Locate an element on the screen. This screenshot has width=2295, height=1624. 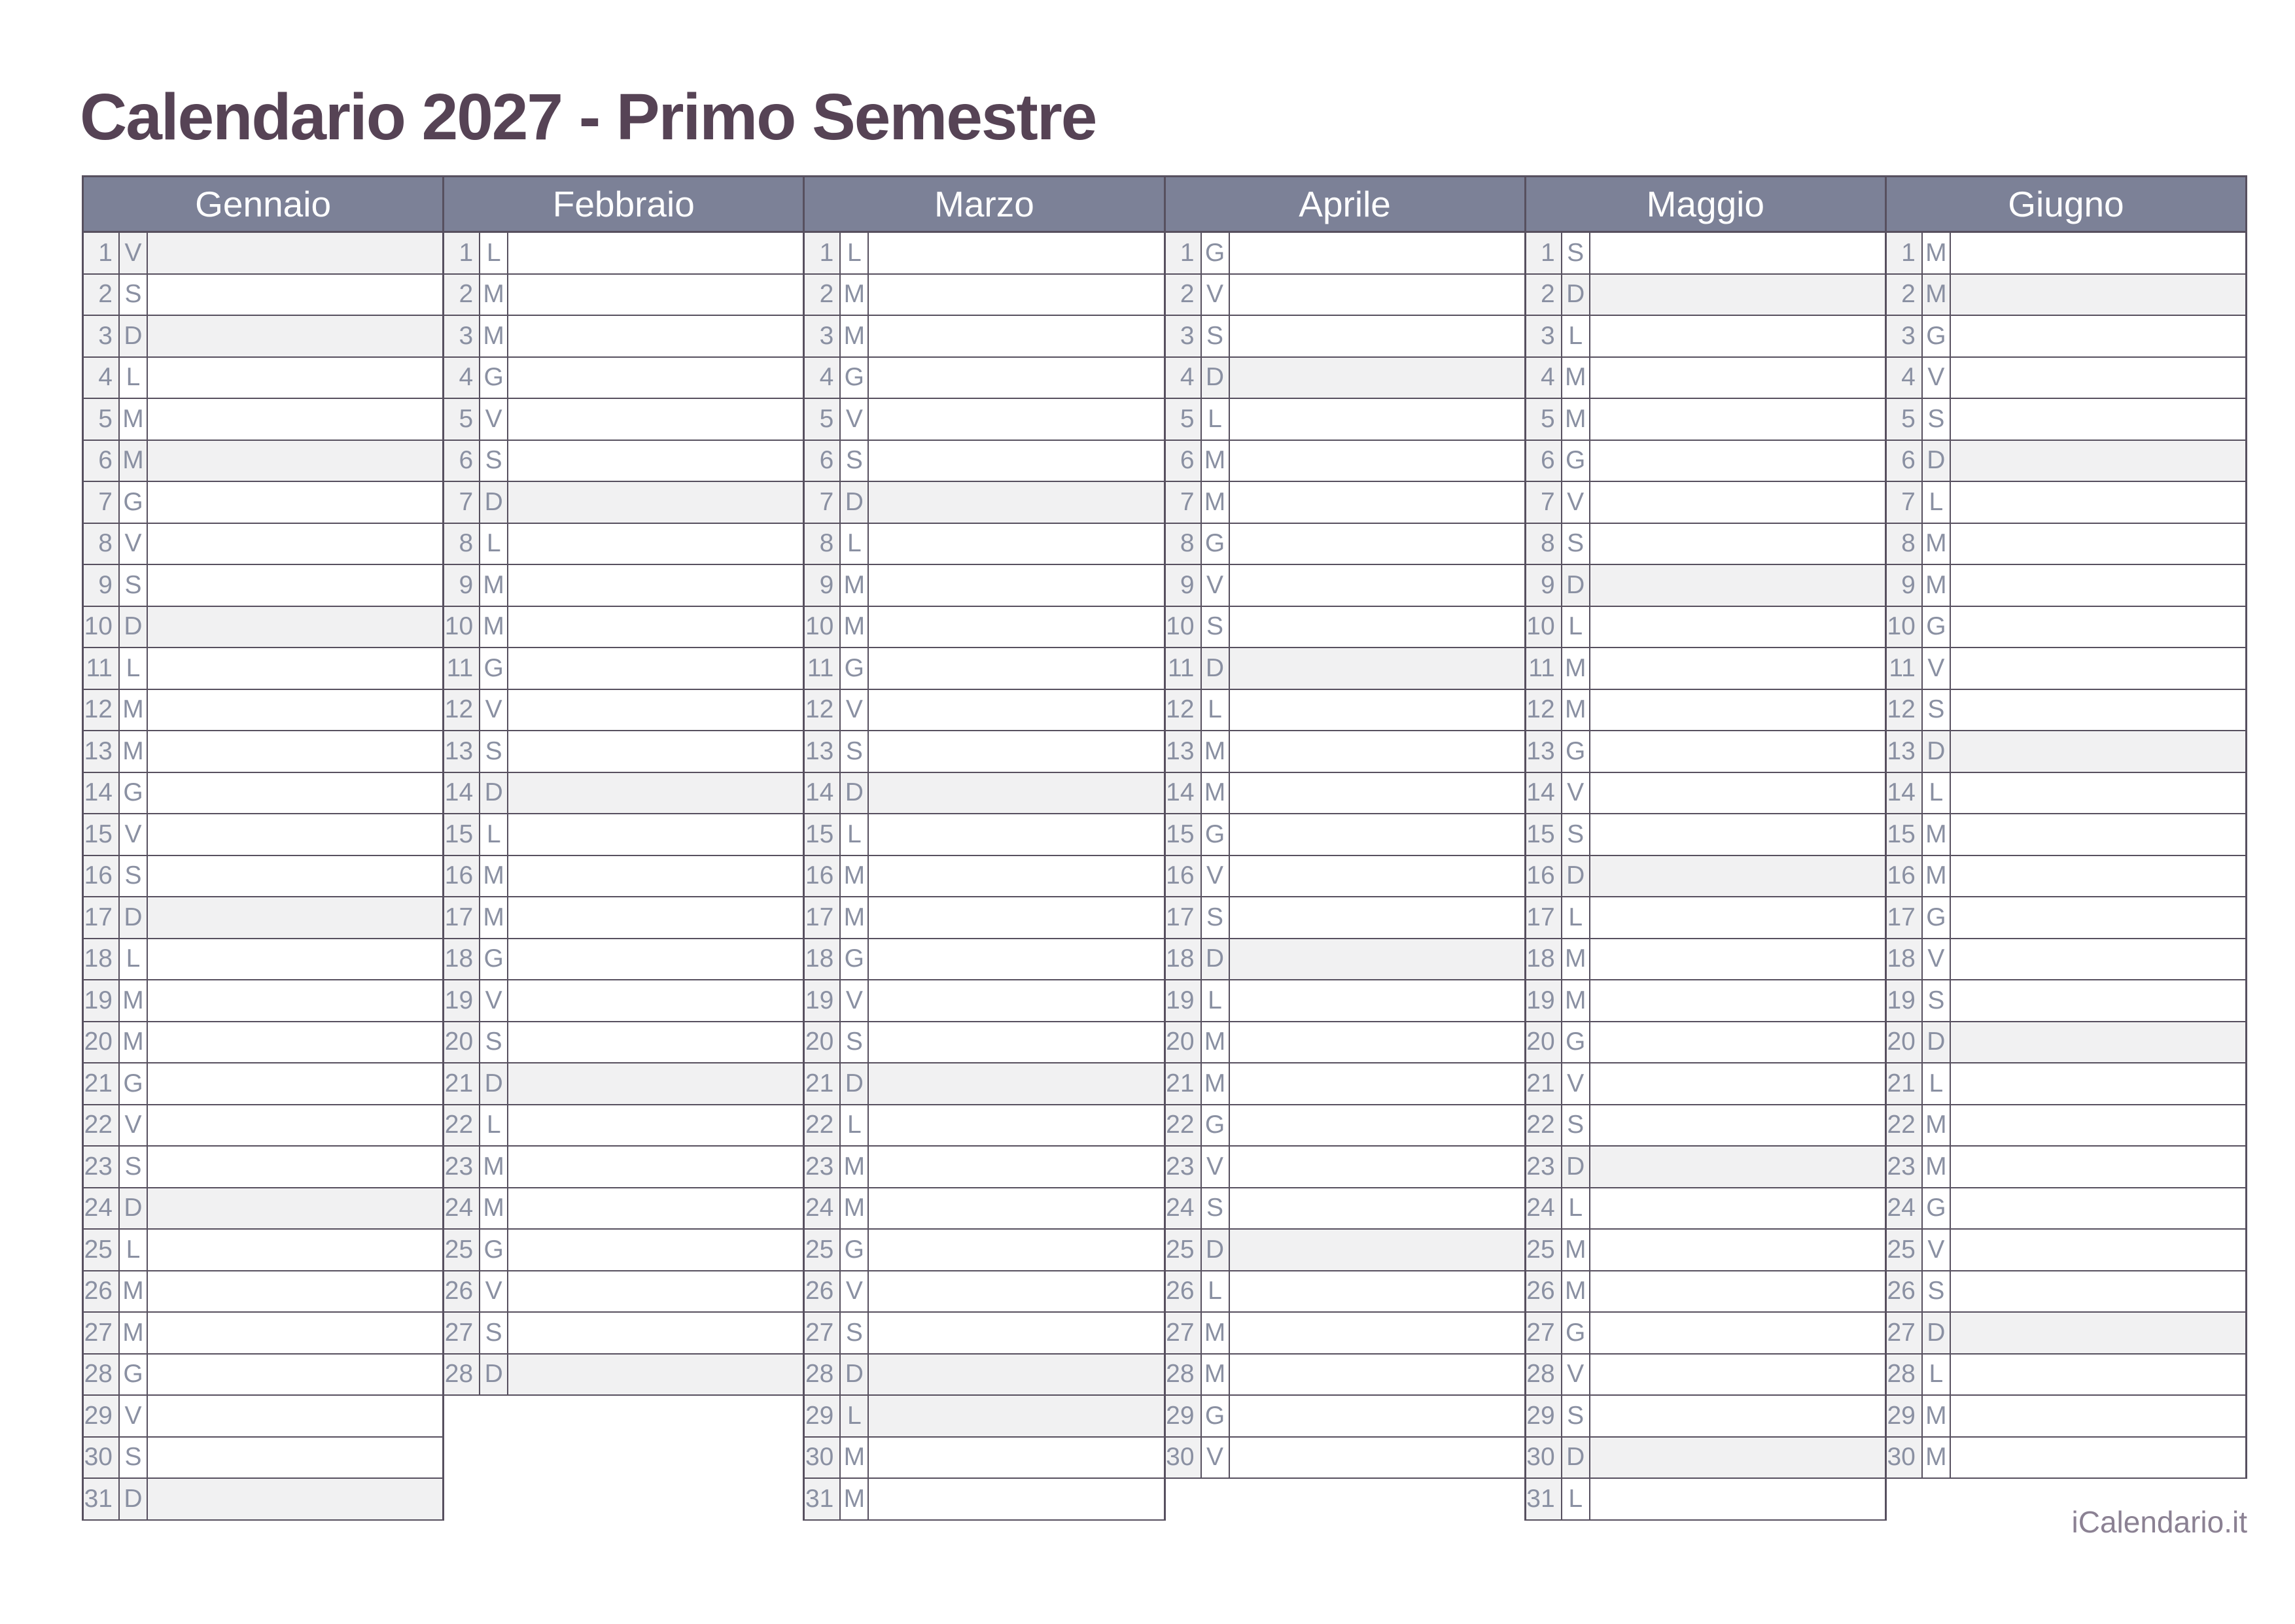
day-row: 12 V is located at coordinates (984, 710).